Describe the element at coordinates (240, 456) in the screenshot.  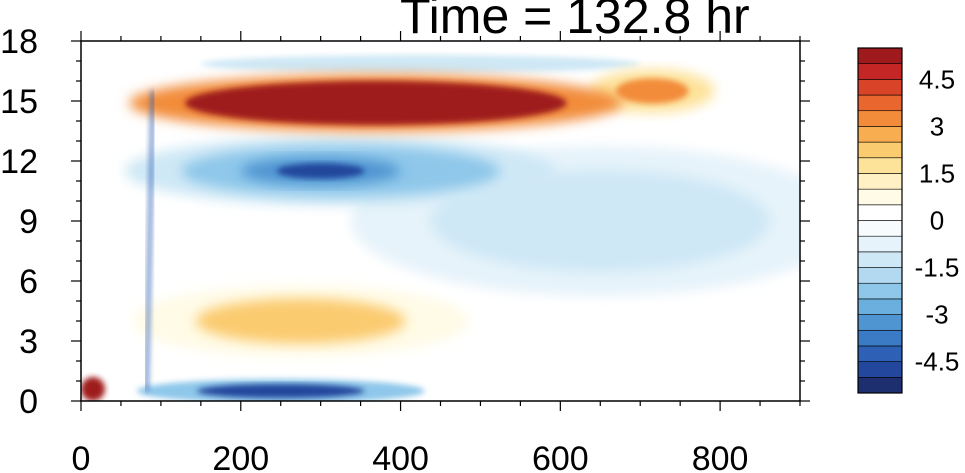
I see `x-tick-label: 200` at that location.